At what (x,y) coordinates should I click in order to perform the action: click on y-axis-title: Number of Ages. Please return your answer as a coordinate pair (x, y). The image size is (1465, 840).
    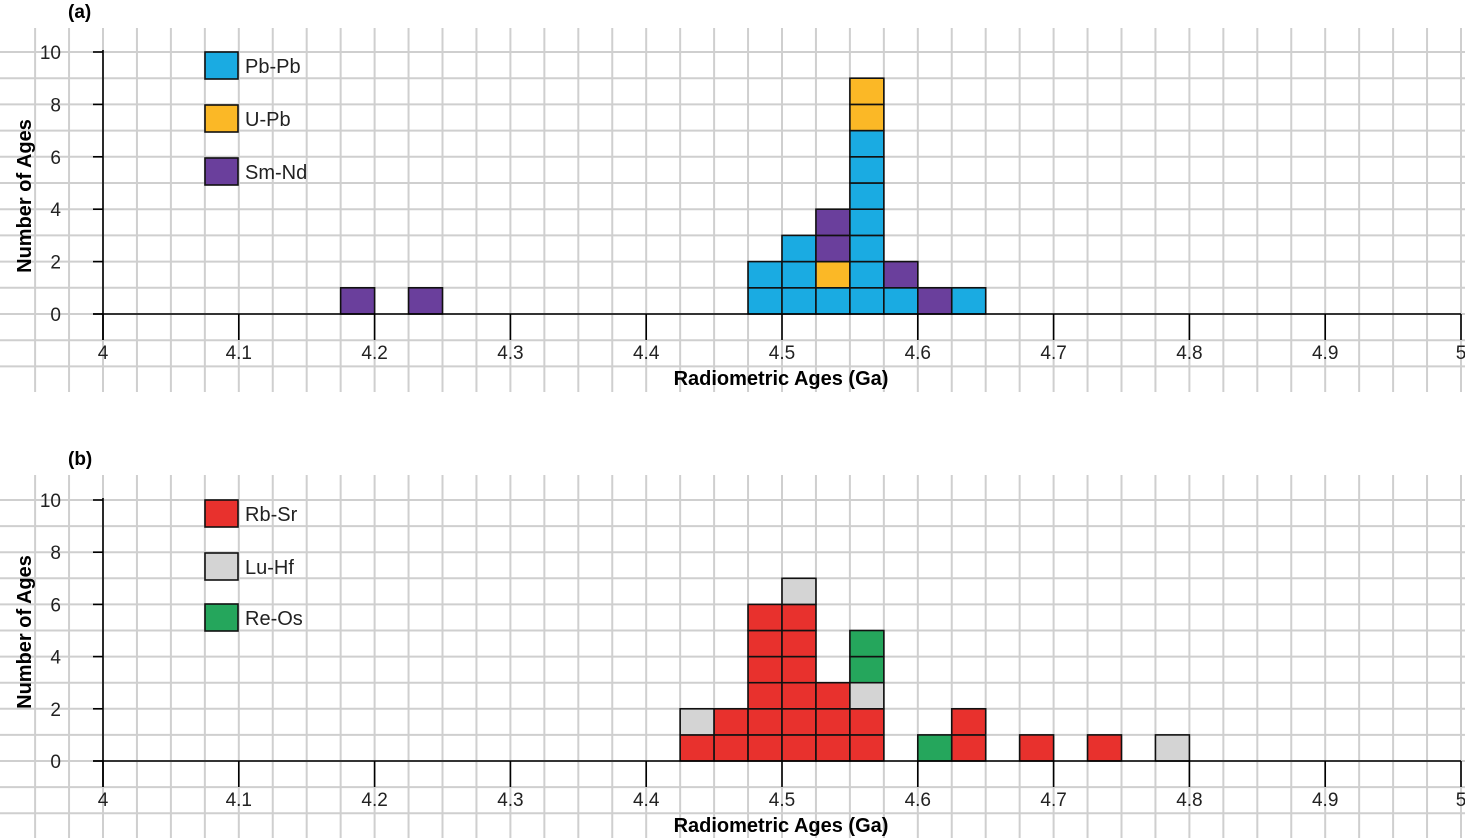
    Looking at the image, I should click on (25, 196).